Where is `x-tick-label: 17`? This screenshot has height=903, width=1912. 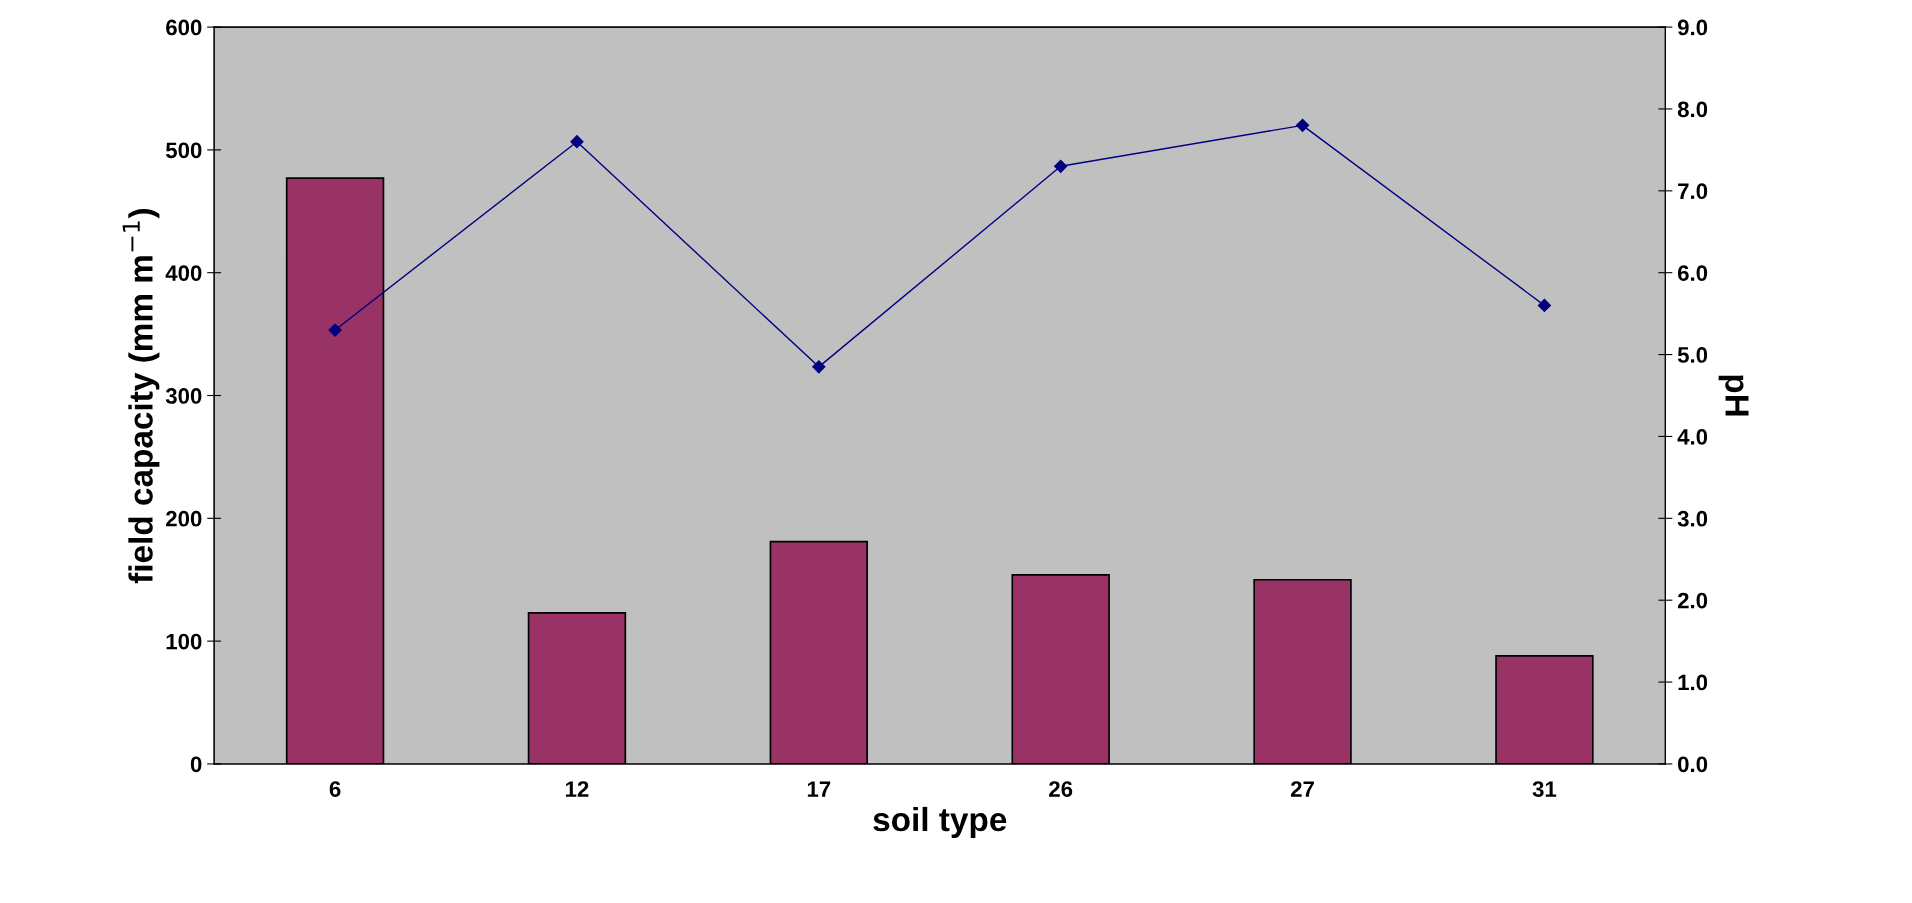 x-tick-label: 17 is located at coordinates (819, 789).